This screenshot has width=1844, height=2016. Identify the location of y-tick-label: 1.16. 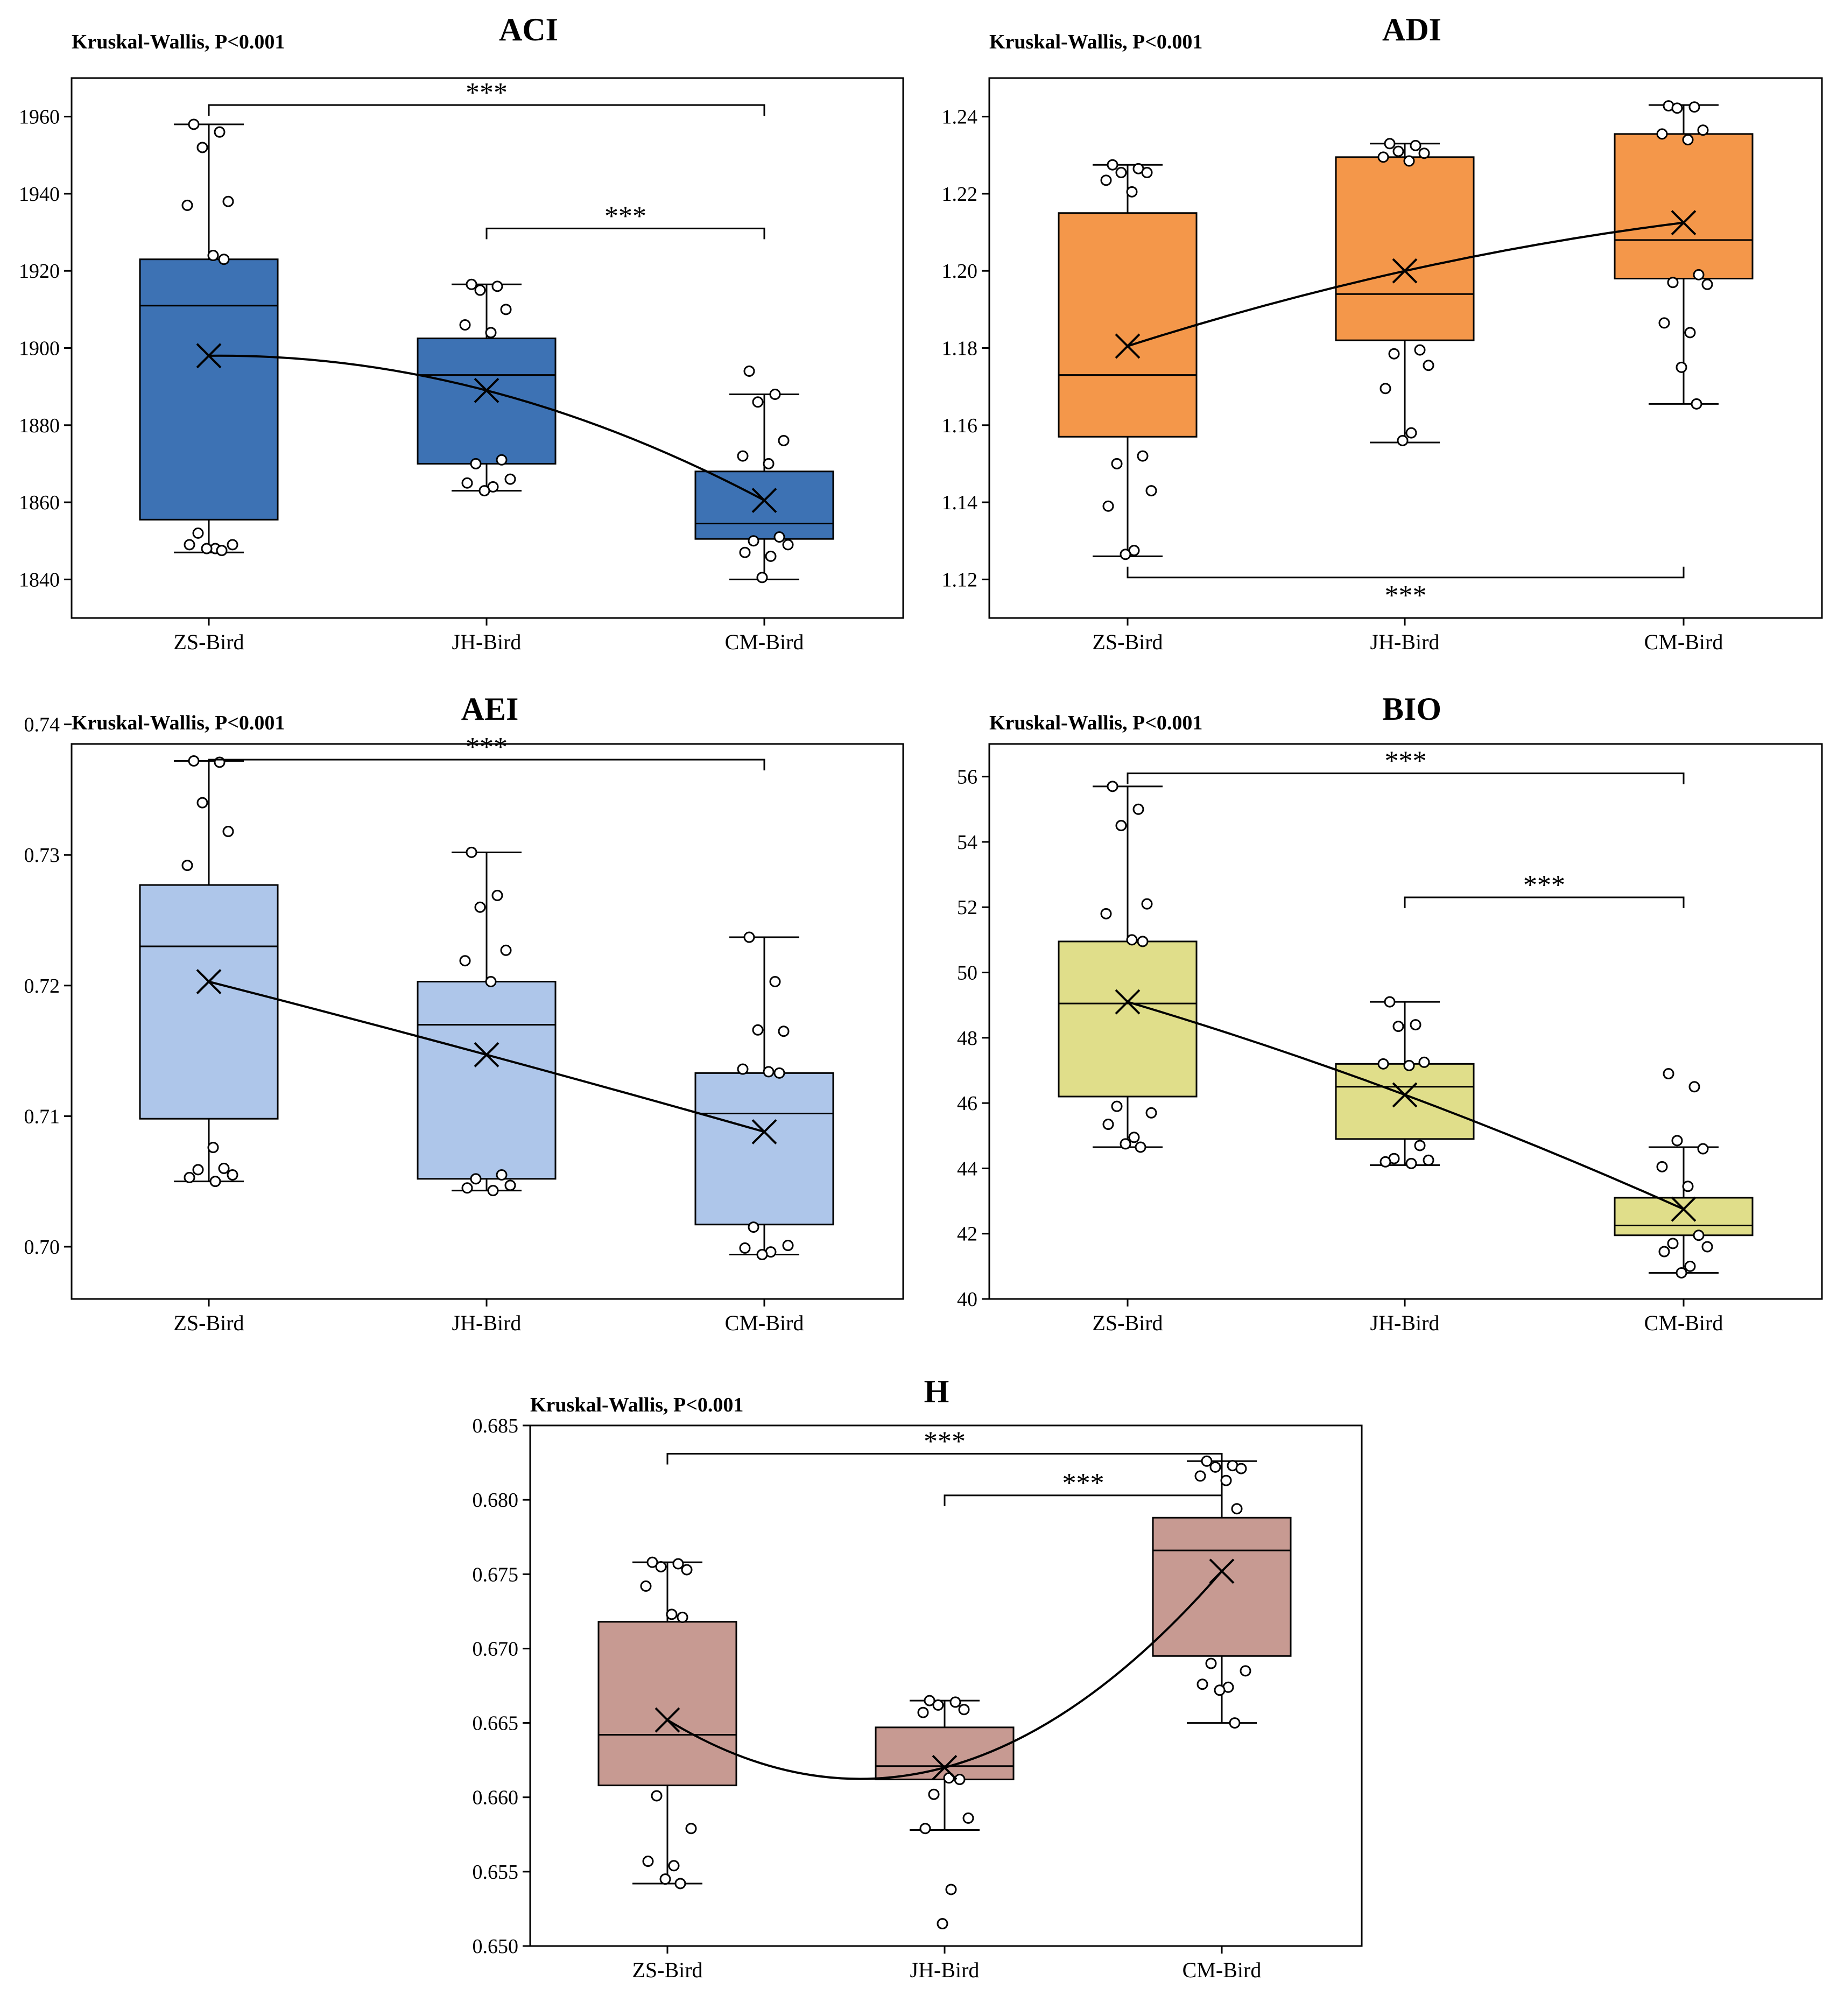
(960, 426).